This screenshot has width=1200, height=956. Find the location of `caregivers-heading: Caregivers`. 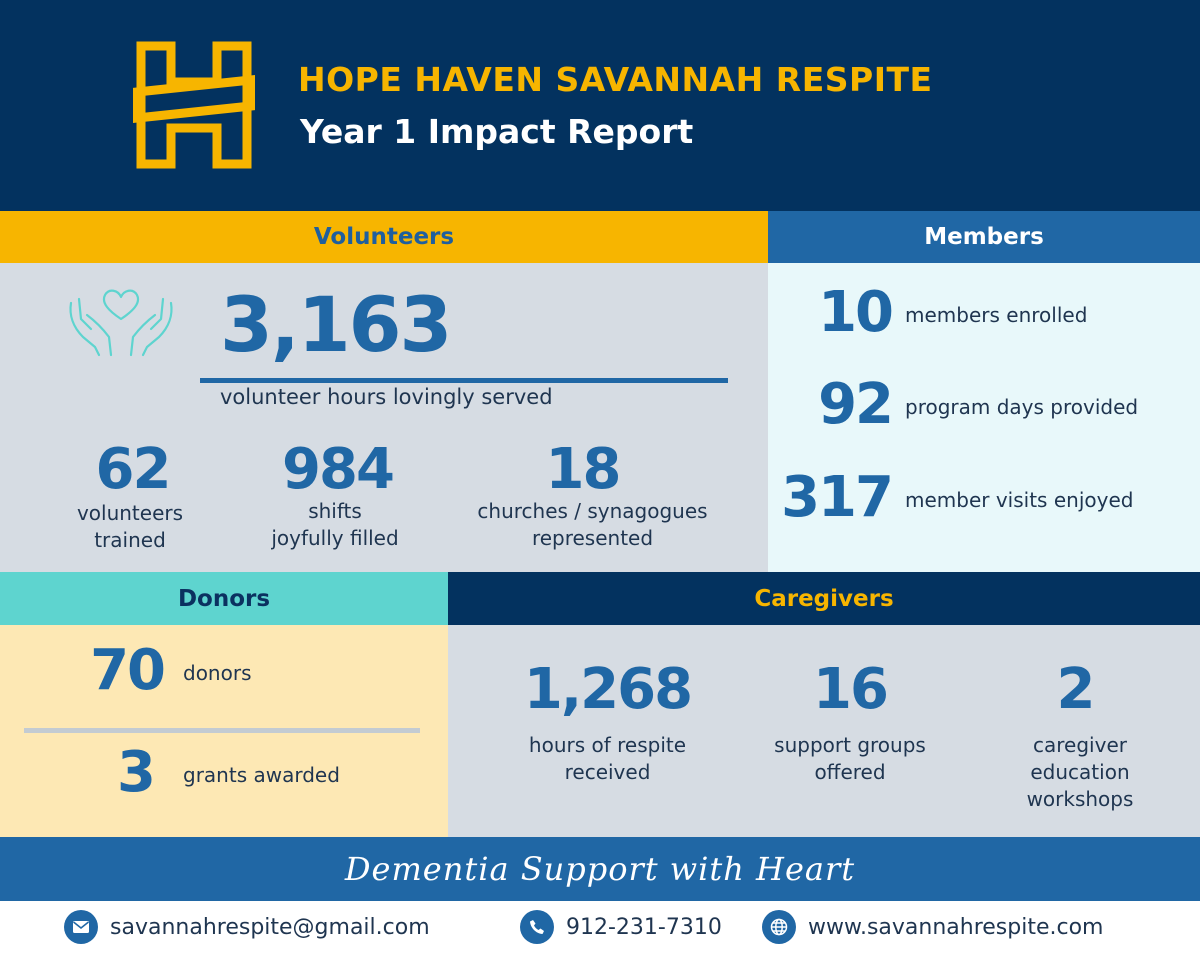

caregivers-heading: Caregivers is located at coordinates (824, 598).